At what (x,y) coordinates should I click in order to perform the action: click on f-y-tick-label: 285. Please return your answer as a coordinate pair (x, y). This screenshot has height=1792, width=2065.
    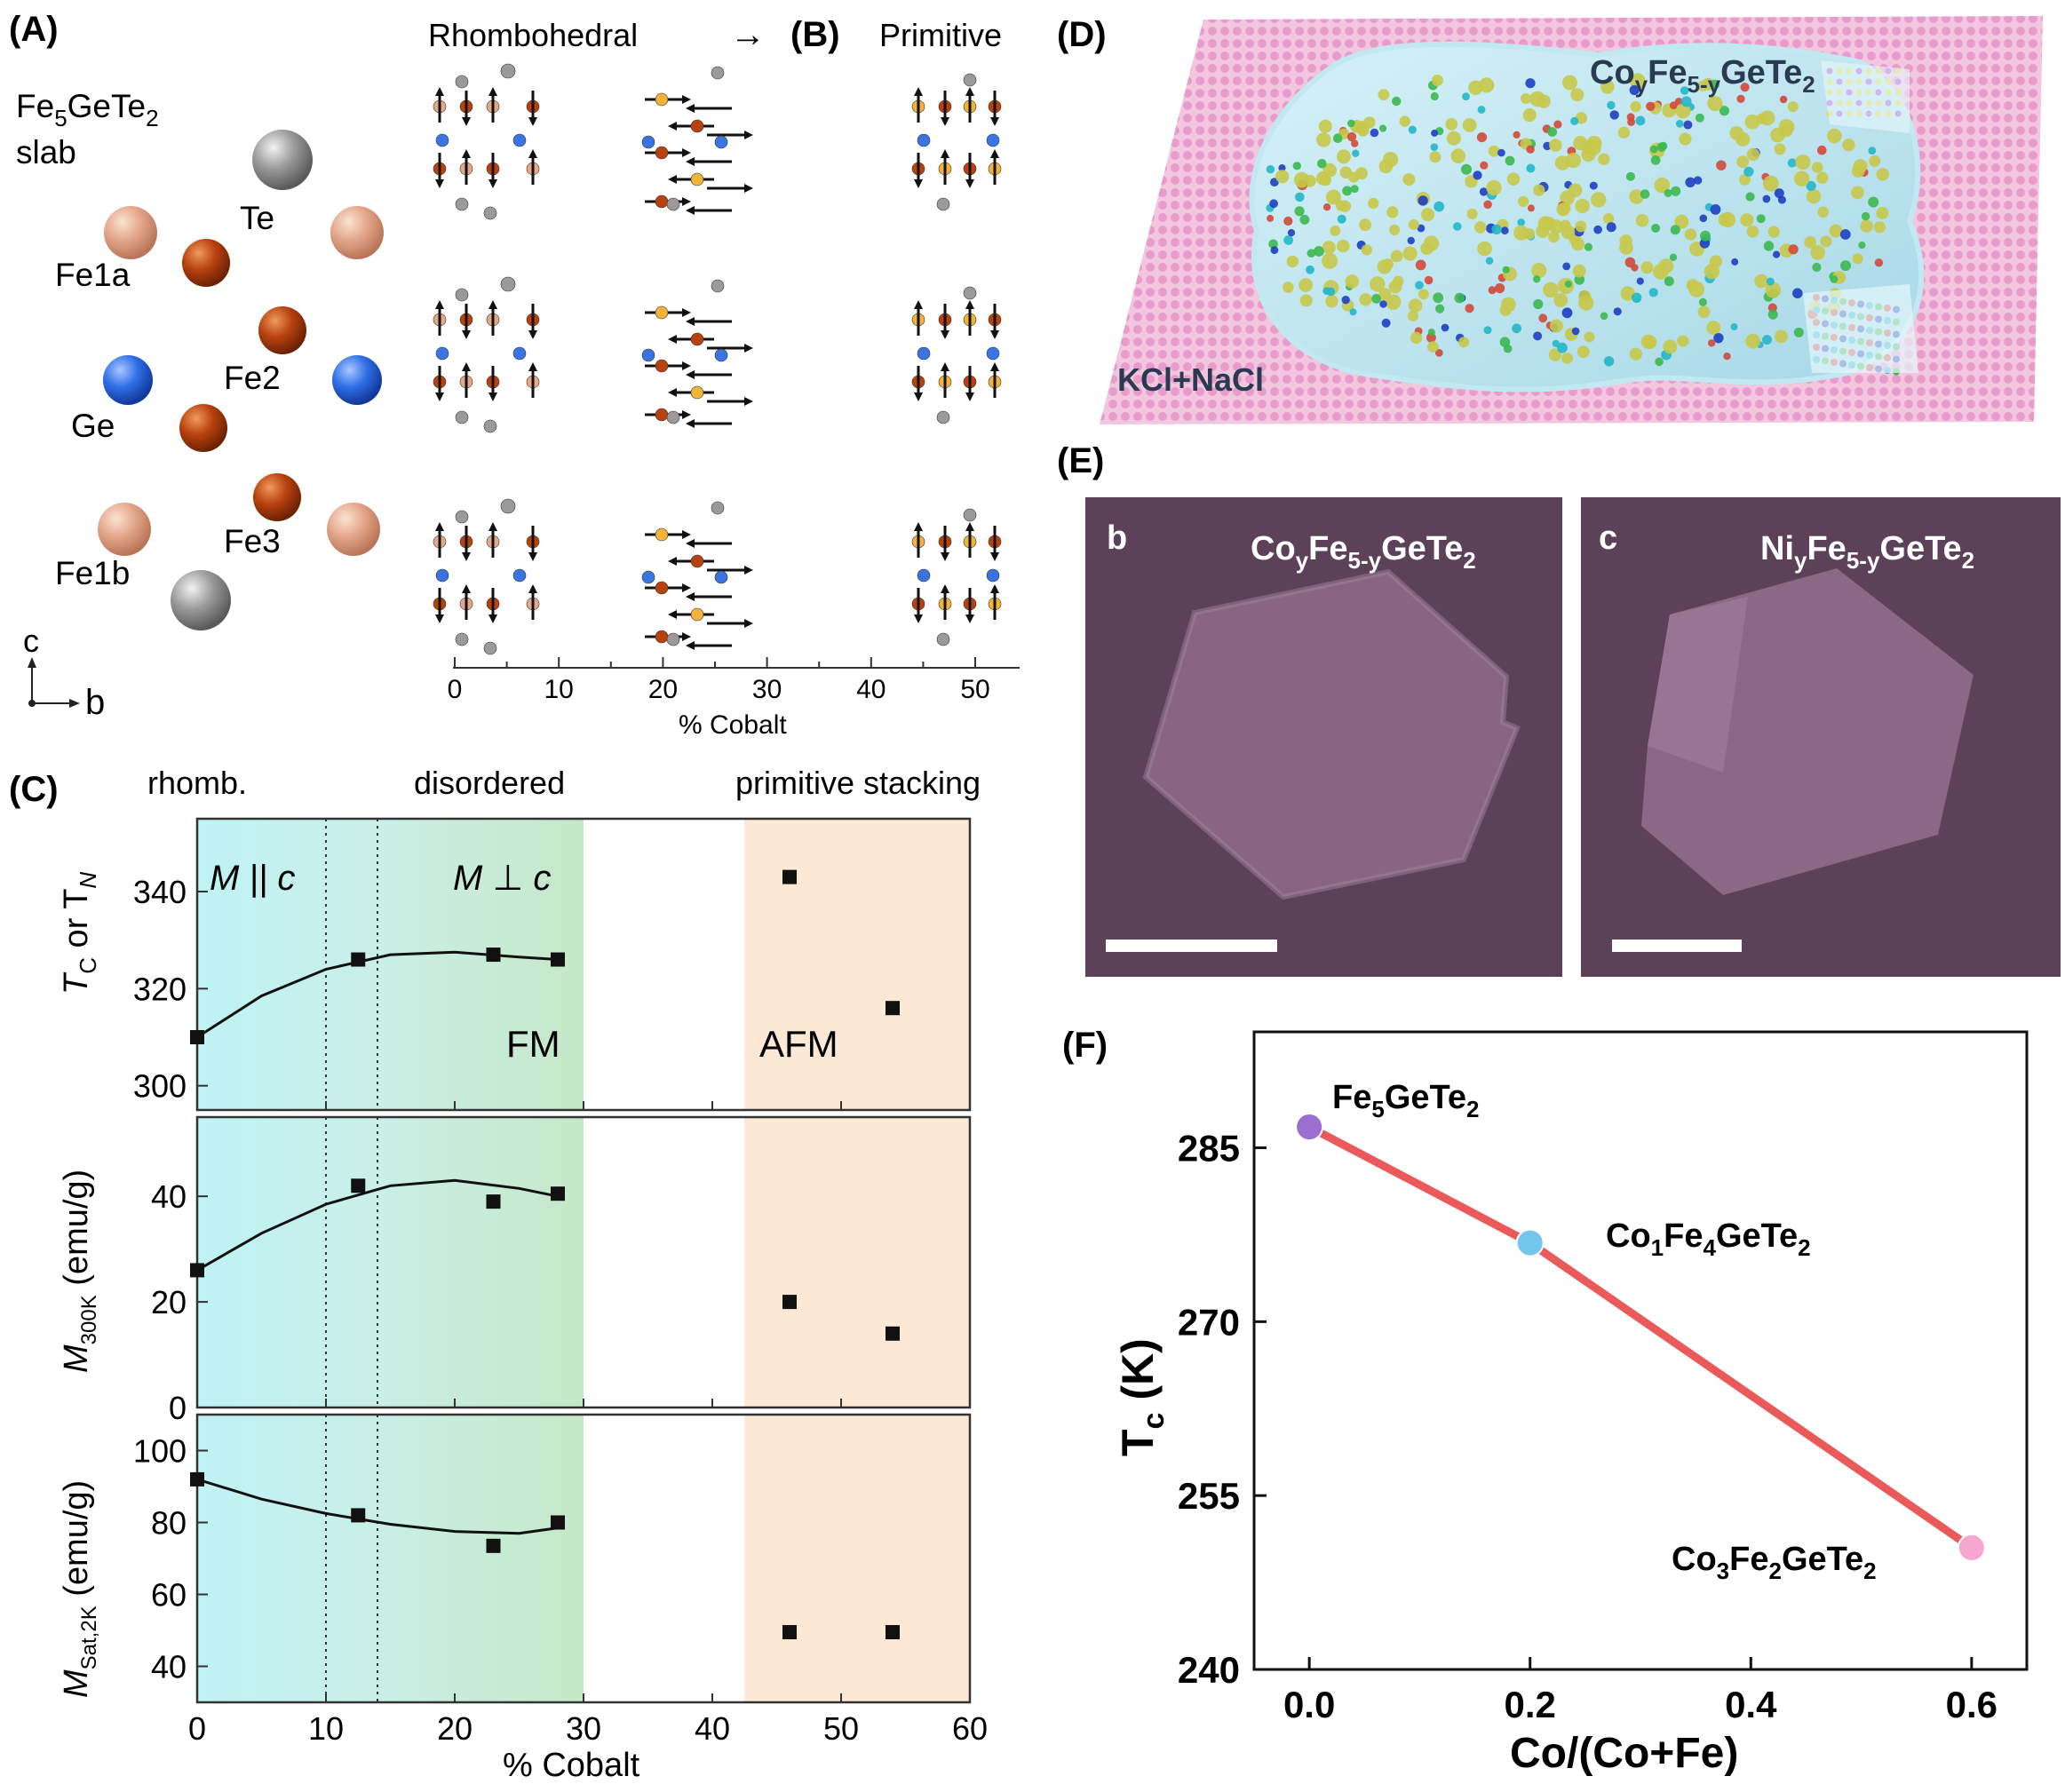
    Looking at the image, I should click on (1209, 1149).